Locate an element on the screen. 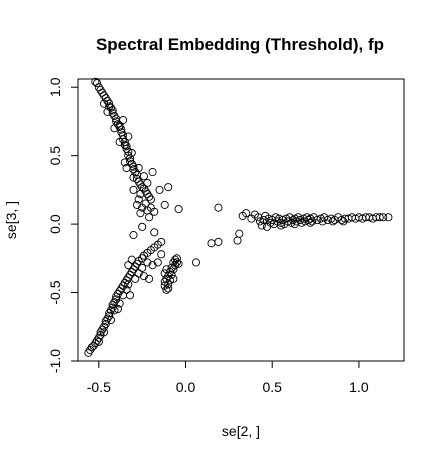  y-tick-label: -1.0 is located at coordinates (55, 361).